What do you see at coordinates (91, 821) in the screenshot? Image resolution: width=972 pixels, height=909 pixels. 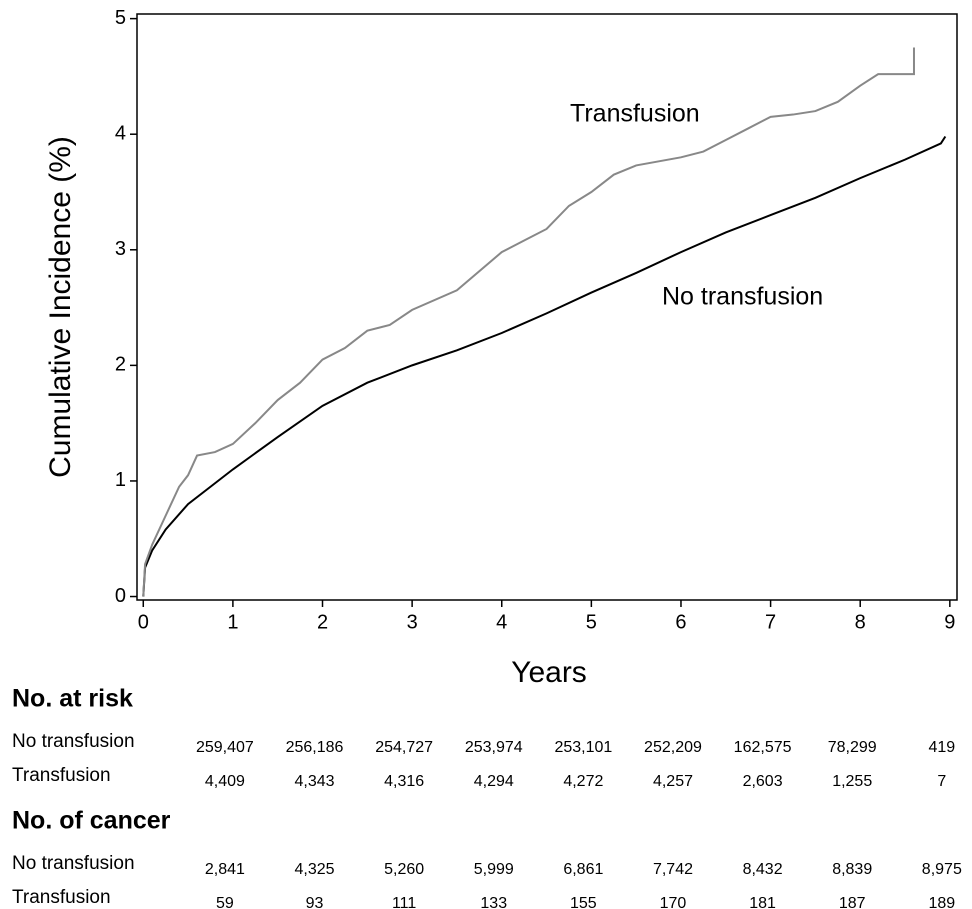 I see `table-title: No. of cancer` at bounding box center [91, 821].